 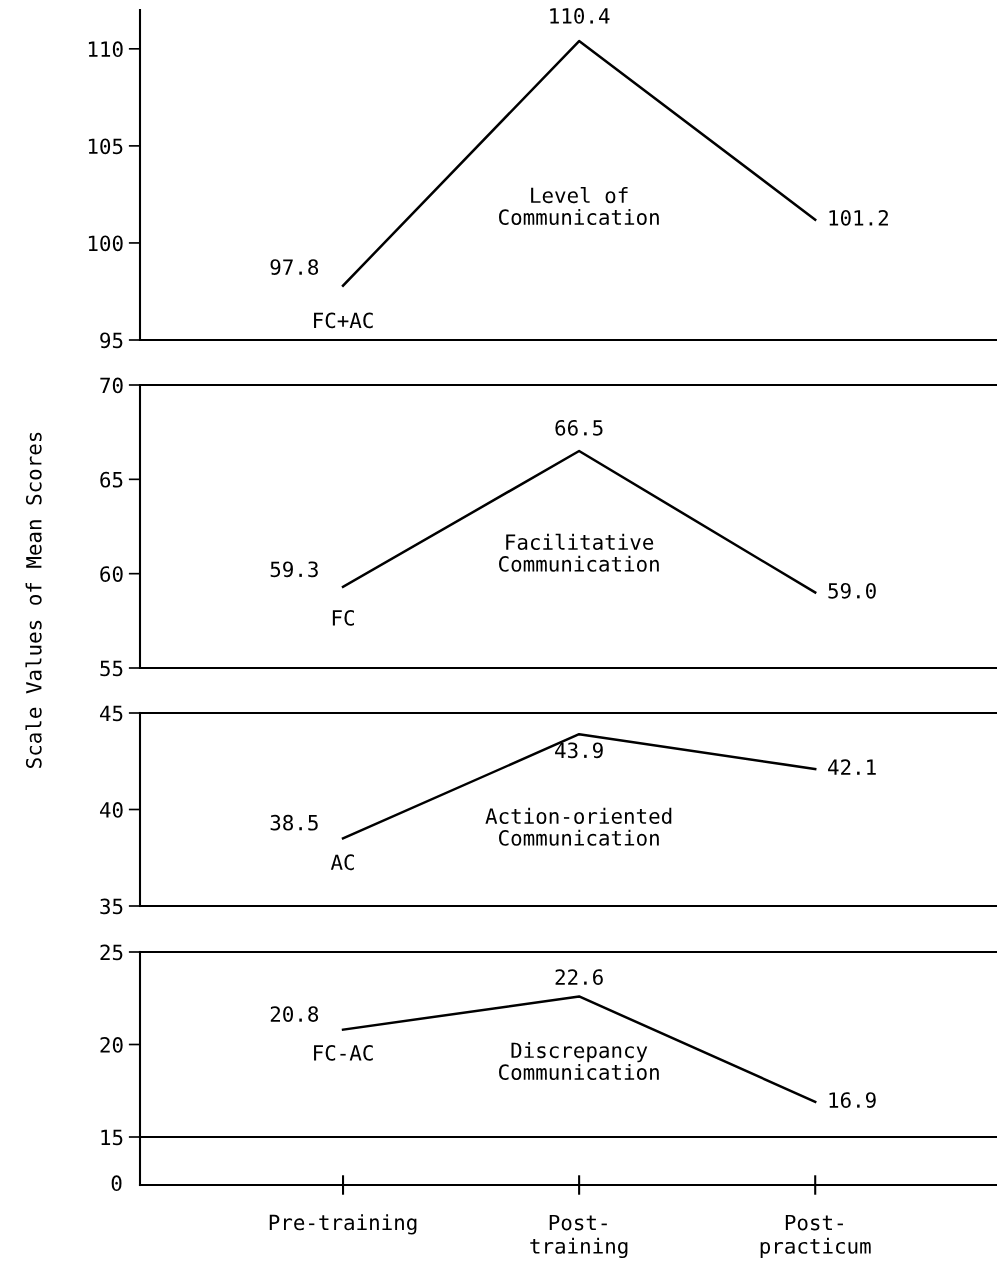 What do you see at coordinates (111, 810) in the screenshot?
I see `y-tick-label: 40` at bounding box center [111, 810].